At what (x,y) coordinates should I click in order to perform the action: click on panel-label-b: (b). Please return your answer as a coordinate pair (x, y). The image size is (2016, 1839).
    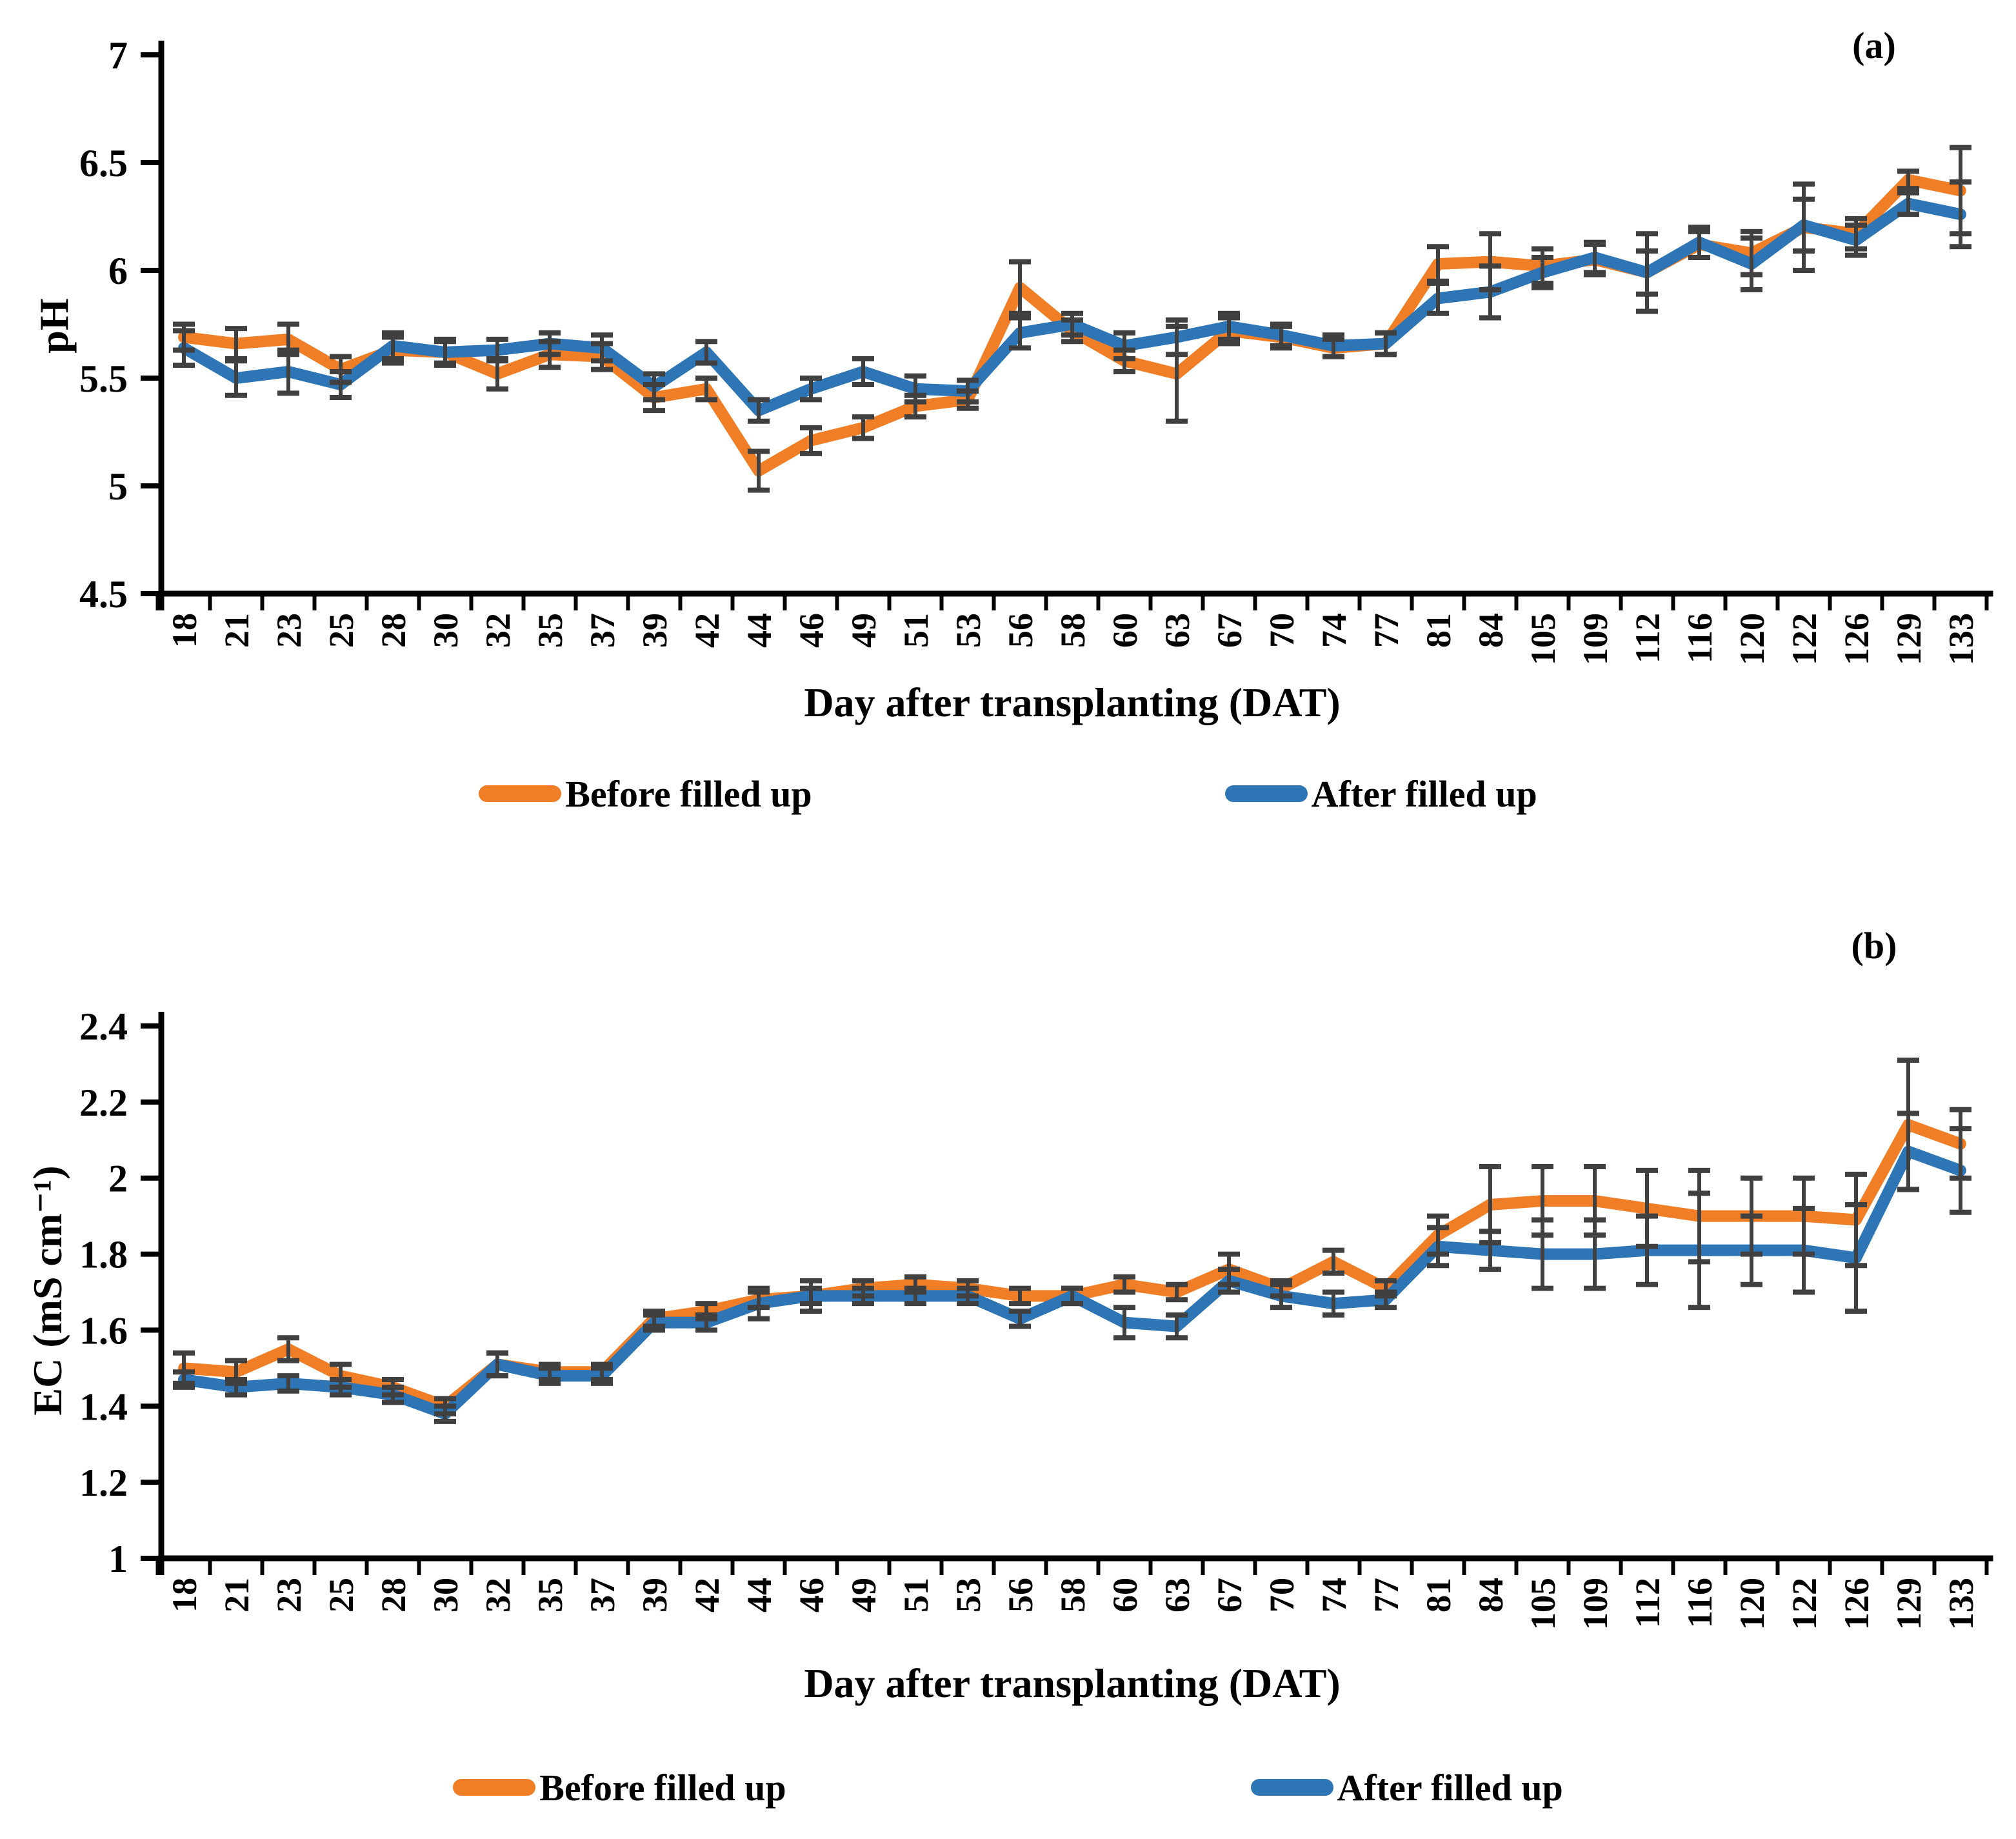
    Looking at the image, I should click on (1874, 946).